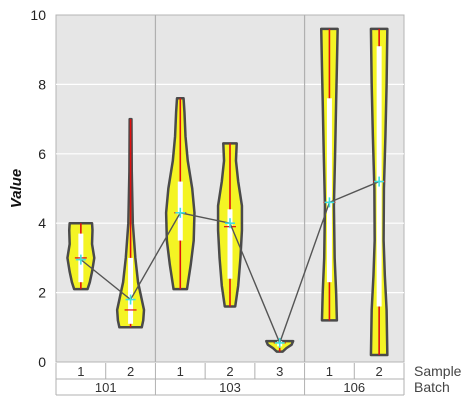 Image resolution: width=474 pixels, height=405 pixels. Describe the element at coordinates (42, 84) in the screenshot. I see `y-tick-label: 8` at that location.